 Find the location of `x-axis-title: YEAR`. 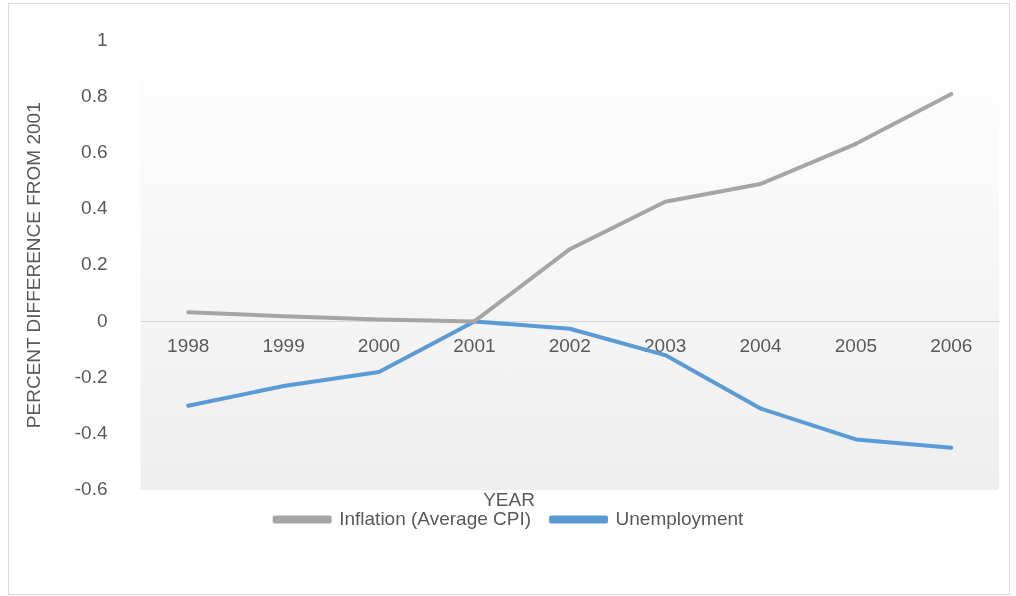

x-axis-title: YEAR is located at coordinates (509, 499).